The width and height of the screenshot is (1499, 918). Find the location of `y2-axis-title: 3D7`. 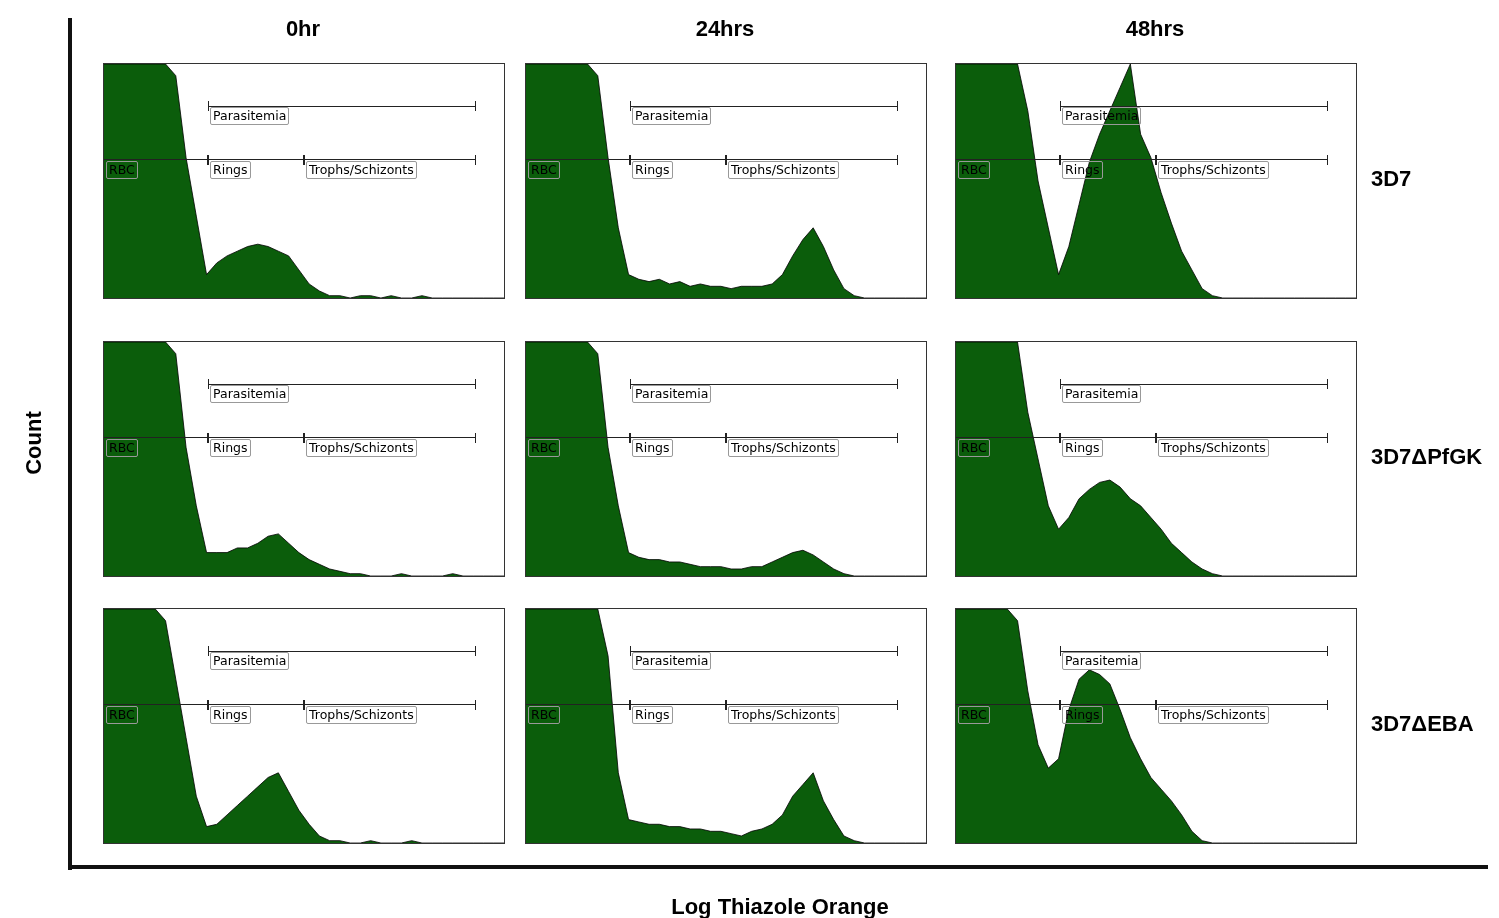

y2-axis-title: 3D7 is located at coordinates (1391, 179).